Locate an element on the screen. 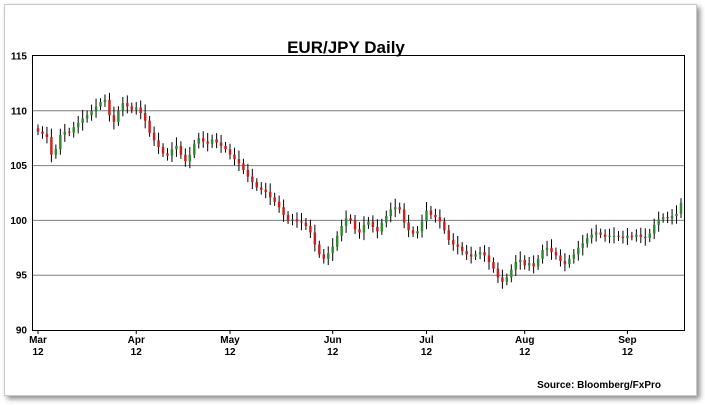  x-tick-month: Mar is located at coordinates (38, 340).